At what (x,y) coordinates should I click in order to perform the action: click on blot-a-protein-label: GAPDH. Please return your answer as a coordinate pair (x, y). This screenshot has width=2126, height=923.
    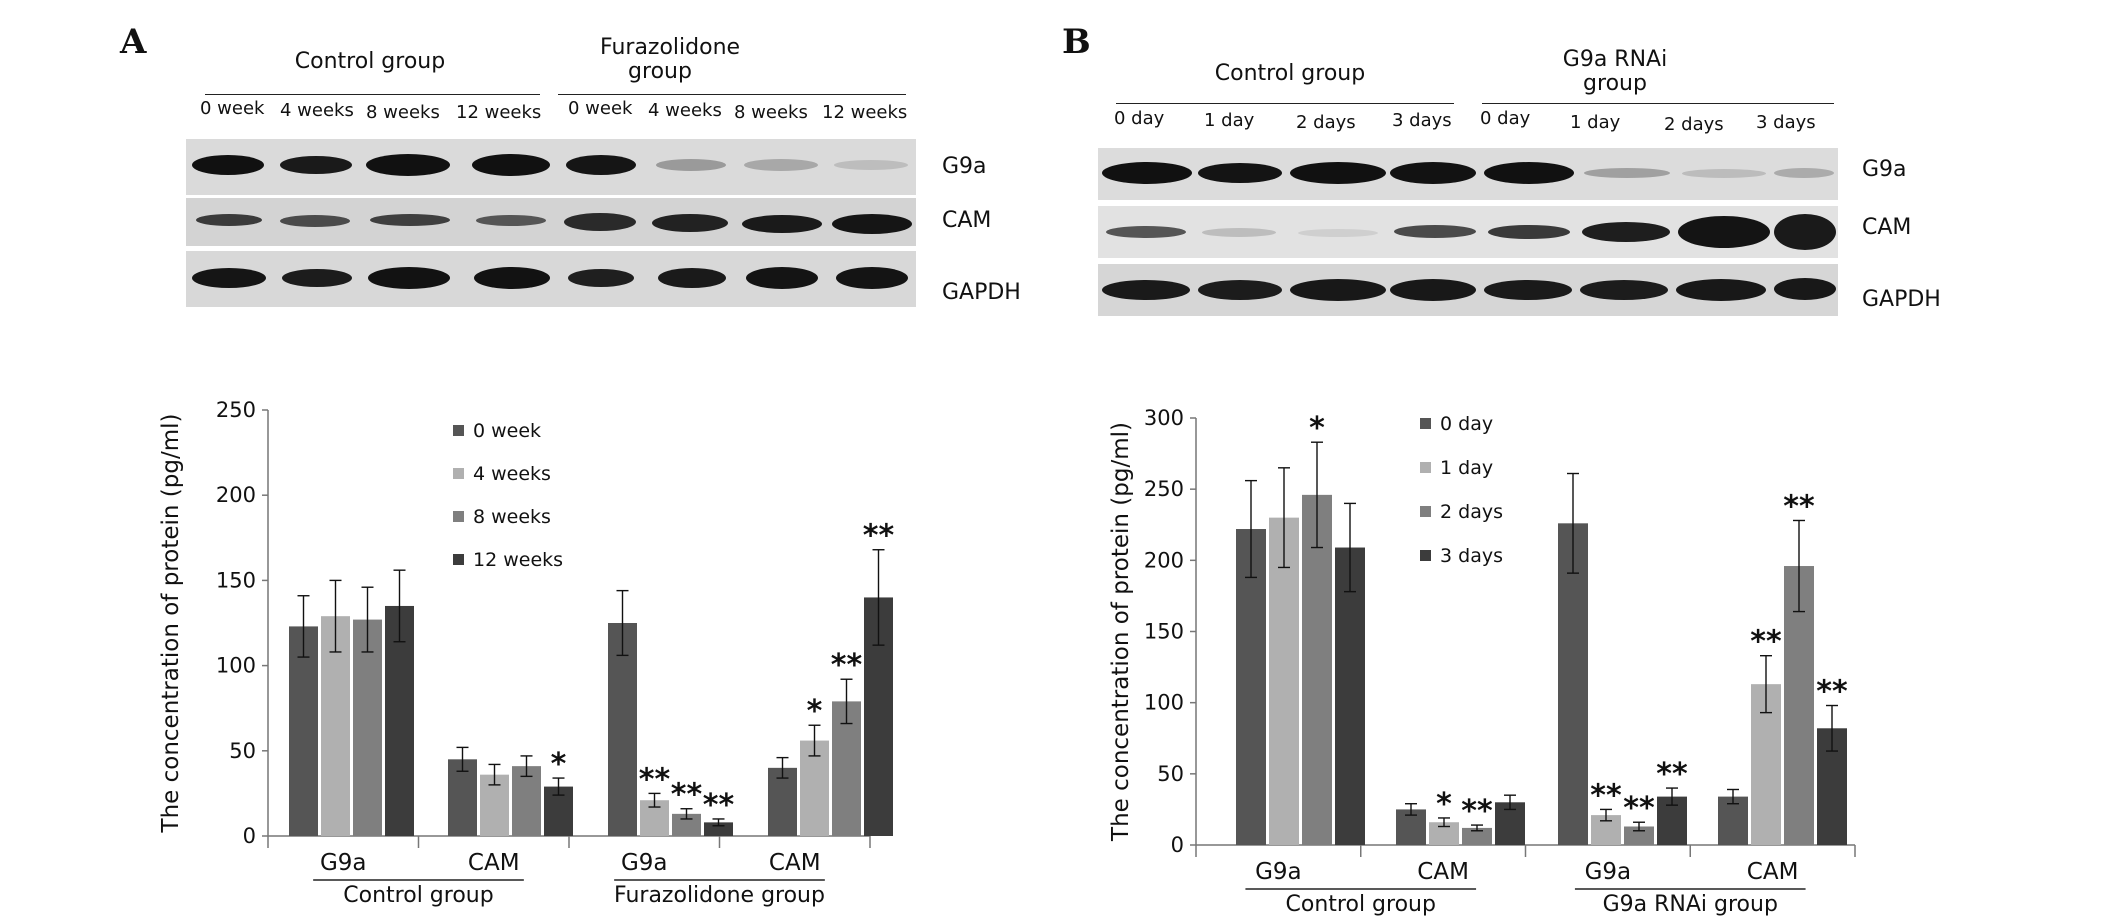
    Looking at the image, I should click on (981, 292).